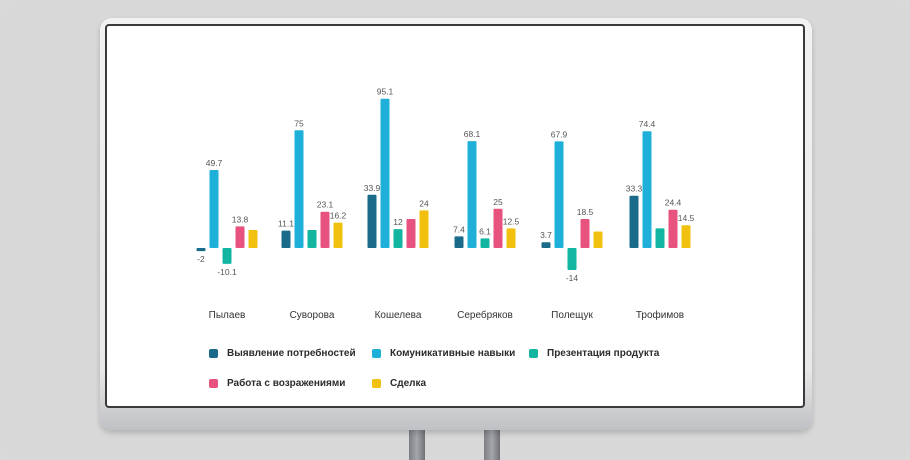 The height and width of the screenshot is (460, 910). Describe the element at coordinates (213, 383) in the screenshot. I see `legend-swatch-objections` at that location.